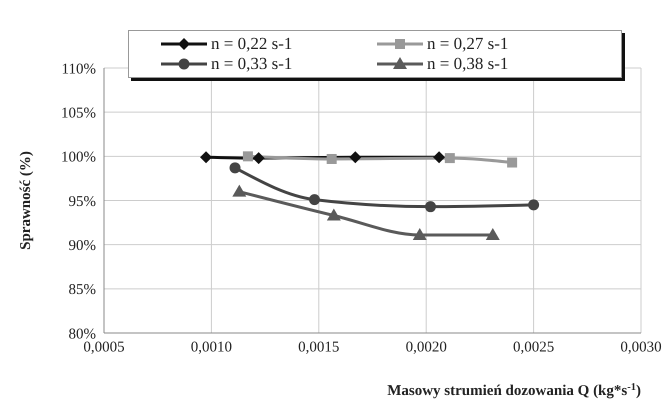 This screenshot has height=419, width=671. Describe the element at coordinates (467, 64) in the screenshot. I see `legend-label: n = 0,38 s-1` at that location.